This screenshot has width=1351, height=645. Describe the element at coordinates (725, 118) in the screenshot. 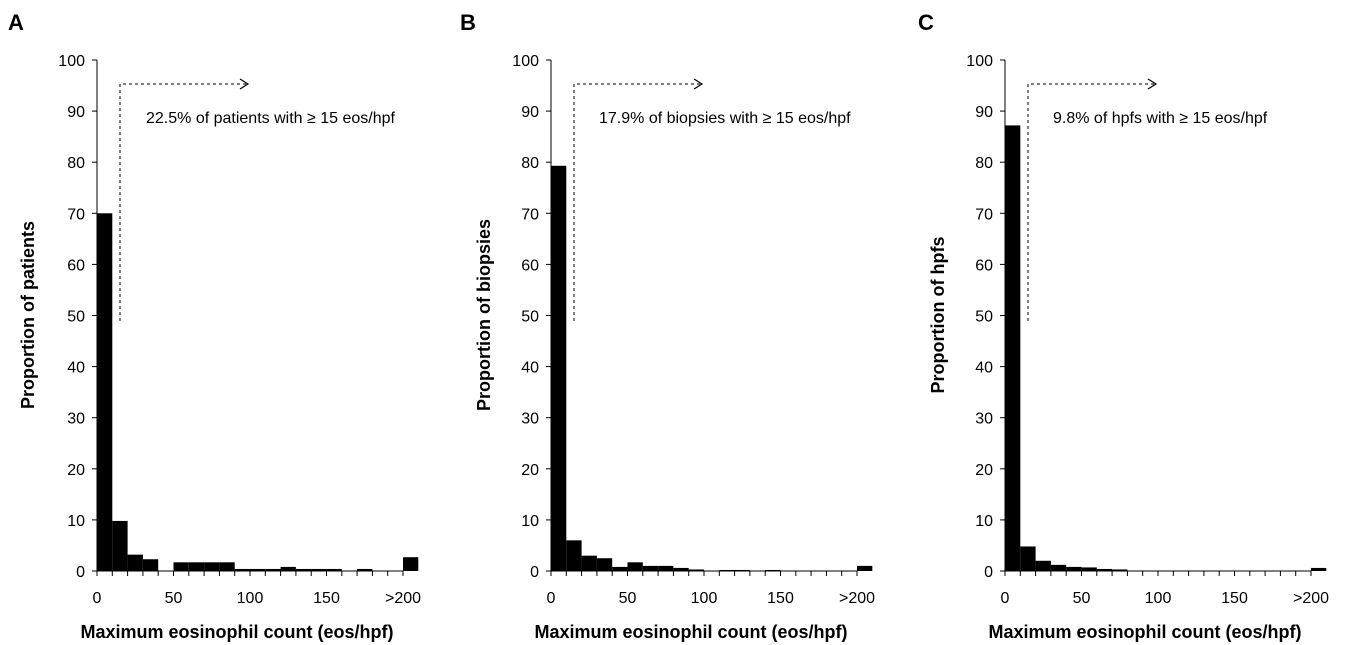

I see `threshold-annotation: 17.9% of biopsies with ≥ 15 eos/hpf` at that location.